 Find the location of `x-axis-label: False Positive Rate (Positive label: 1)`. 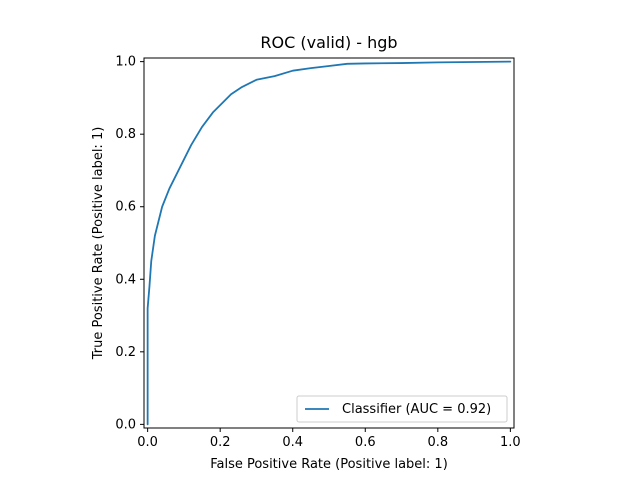

x-axis-label: False Positive Rate (Positive label: 1) is located at coordinates (329, 464).